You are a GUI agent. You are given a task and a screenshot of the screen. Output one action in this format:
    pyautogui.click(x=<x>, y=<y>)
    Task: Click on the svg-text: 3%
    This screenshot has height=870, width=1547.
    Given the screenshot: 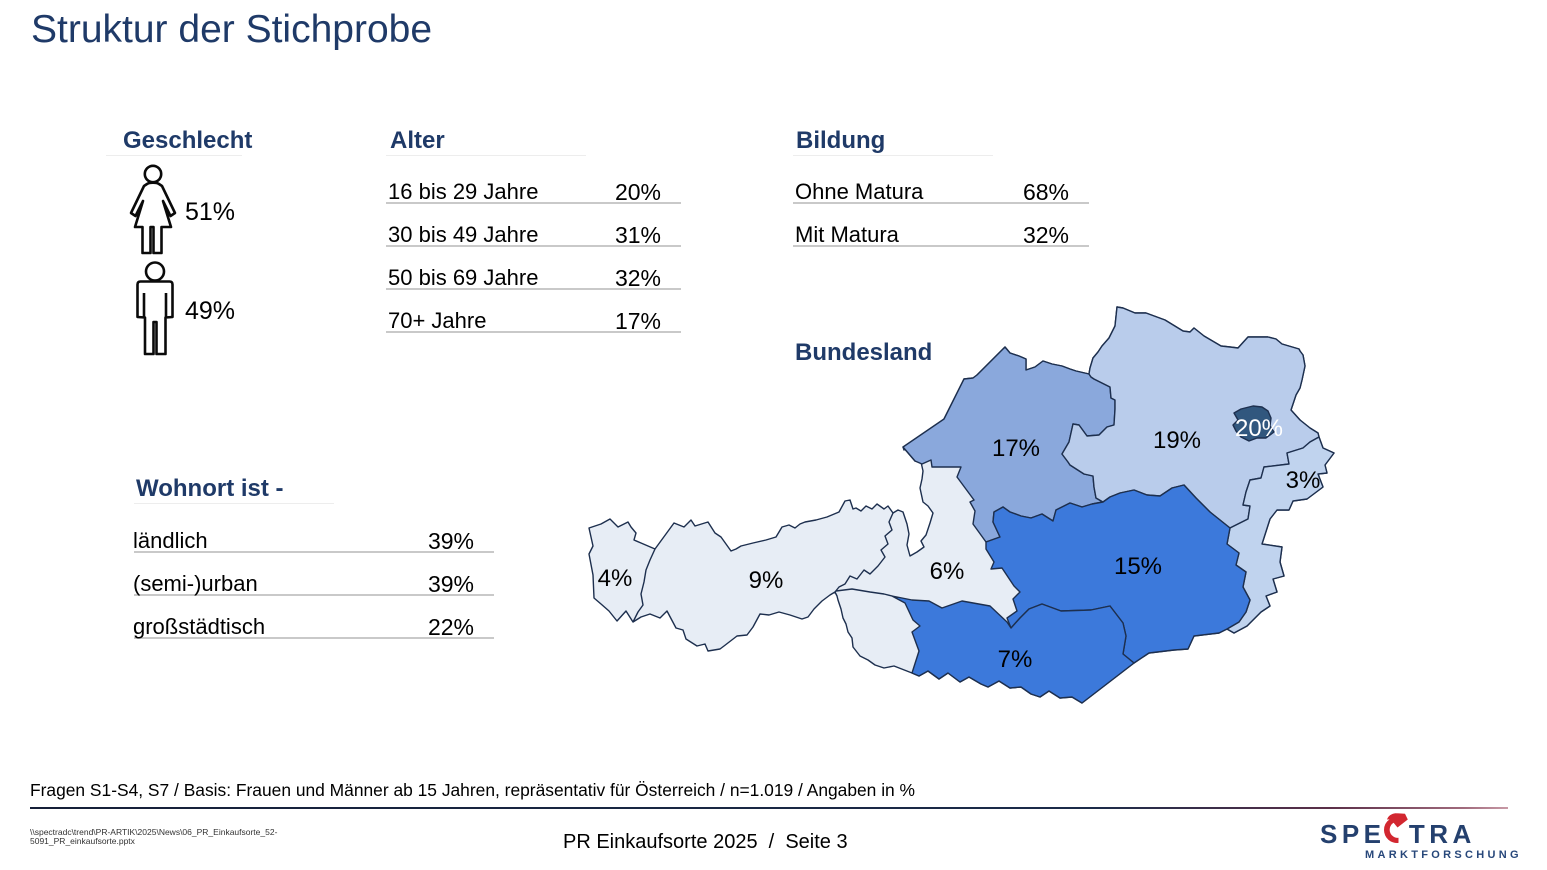 What is the action you would take?
    pyautogui.click(x=1303, y=480)
    